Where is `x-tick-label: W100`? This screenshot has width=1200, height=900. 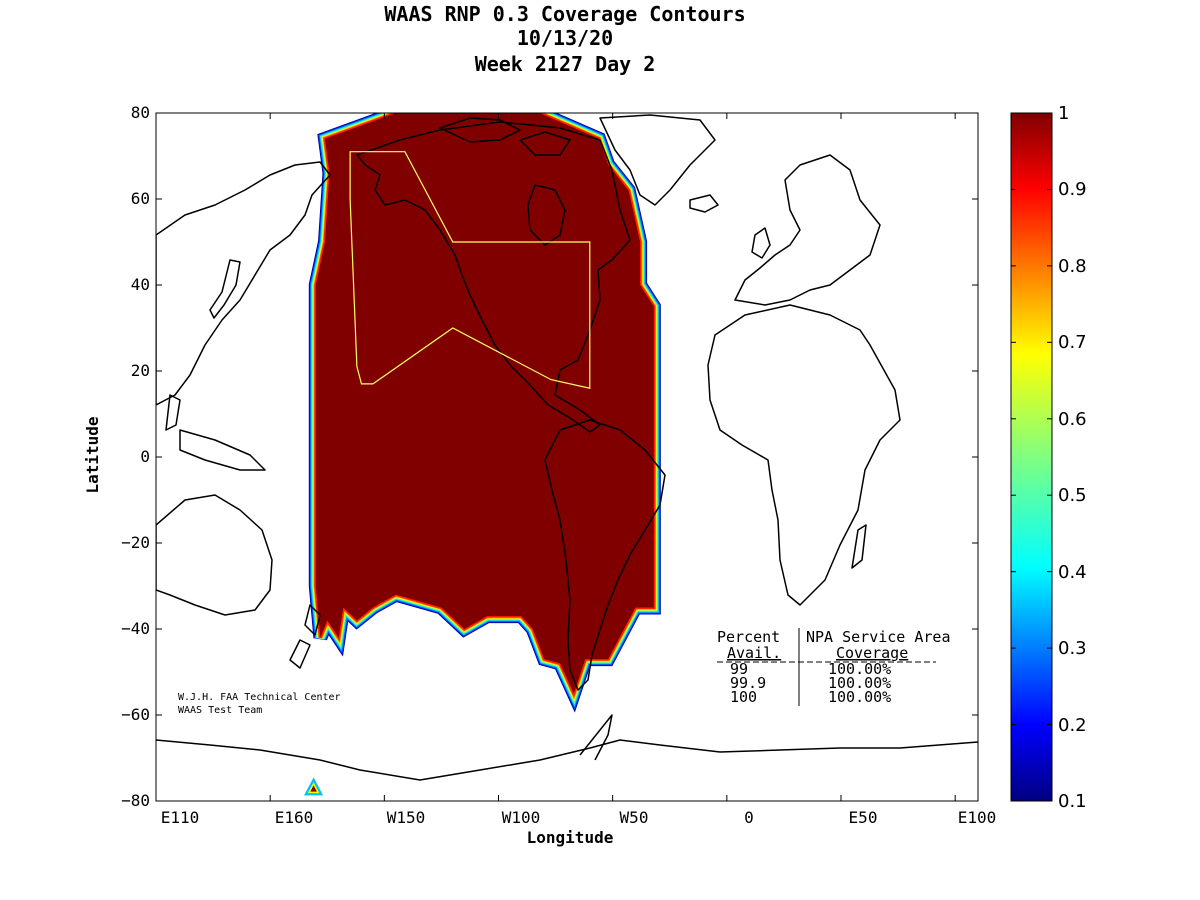 x-tick-label: W100 is located at coordinates (521, 817).